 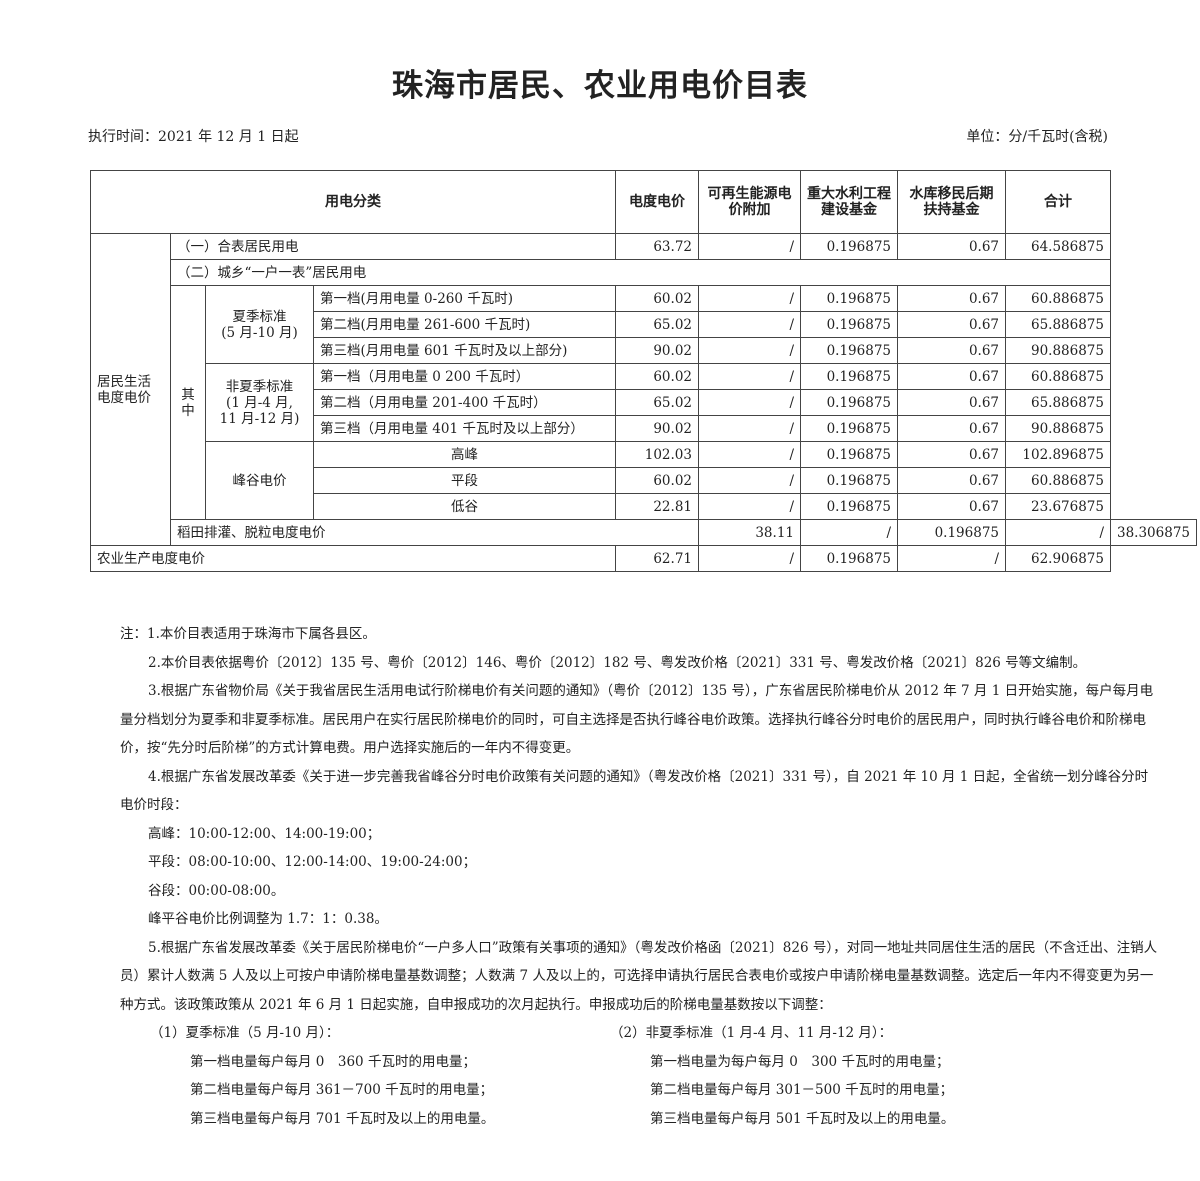 What do you see at coordinates (259, 324) in the screenshot?
I see `group-label: 夏季标准 (5 月-10 月)` at bounding box center [259, 324].